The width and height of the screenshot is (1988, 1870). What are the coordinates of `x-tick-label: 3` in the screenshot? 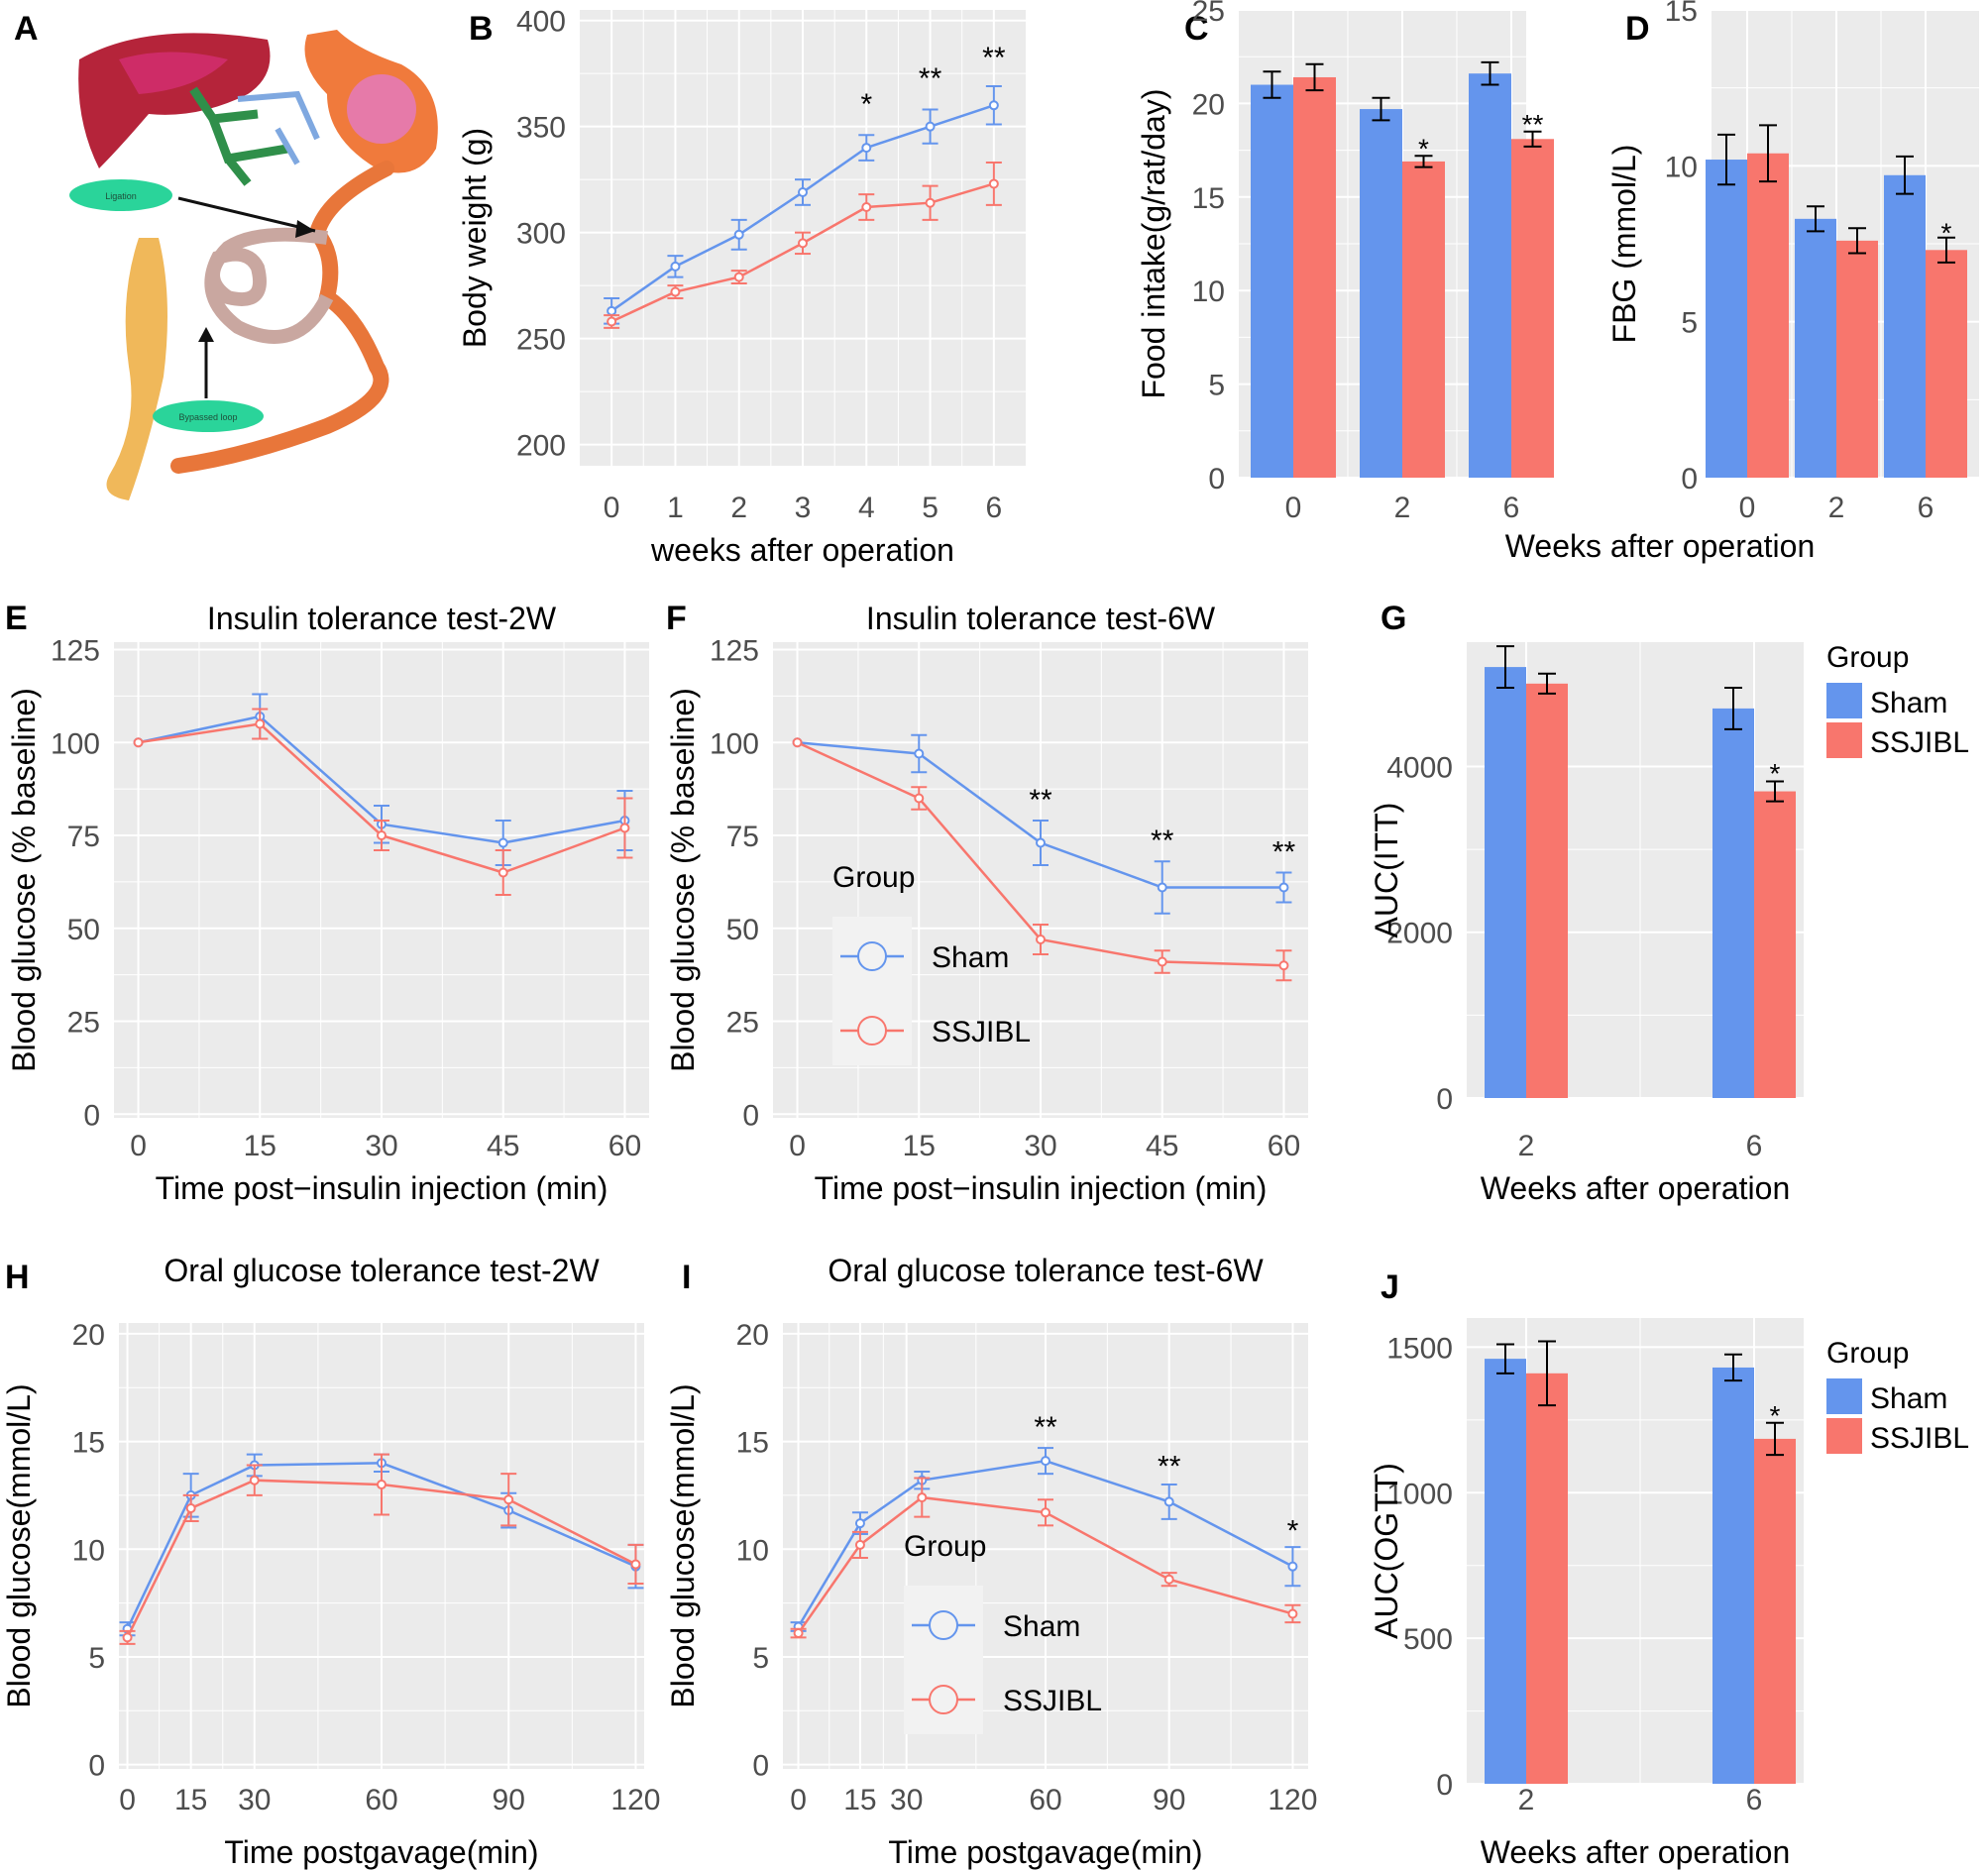 It's located at (803, 508).